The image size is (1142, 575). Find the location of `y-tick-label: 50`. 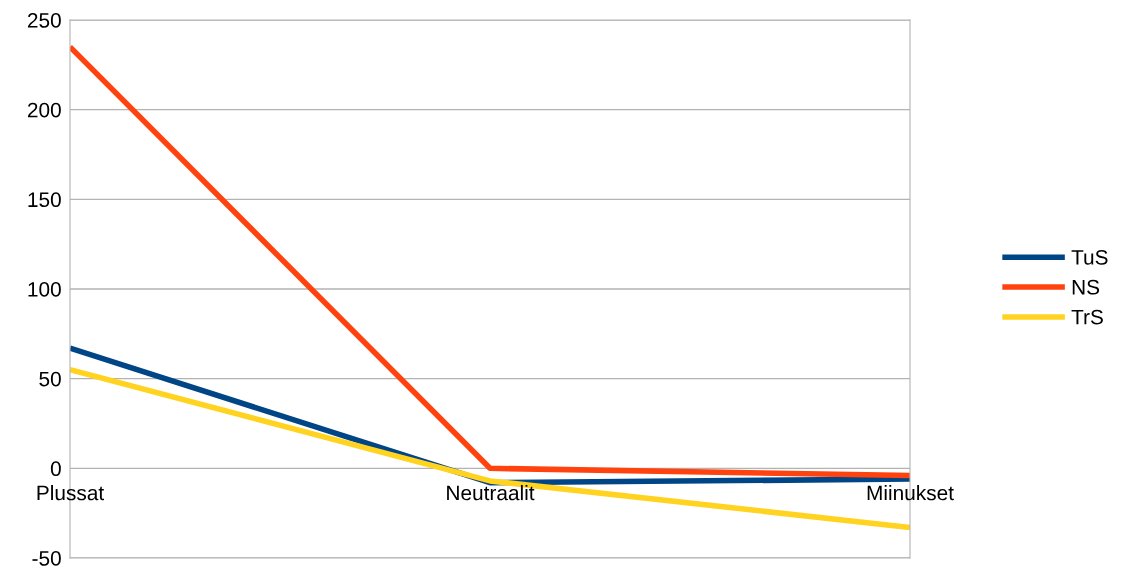

y-tick-label: 50 is located at coordinates (50, 379).